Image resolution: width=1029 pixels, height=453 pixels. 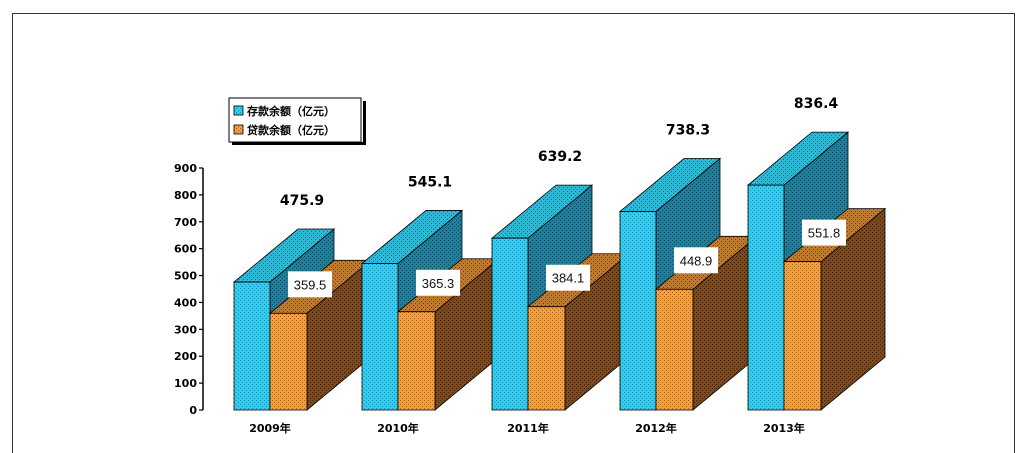 What do you see at coordinates (528, 428) in the screenshot?
I see `x-tick-label: 2011年` at bounding box center [528, 428].